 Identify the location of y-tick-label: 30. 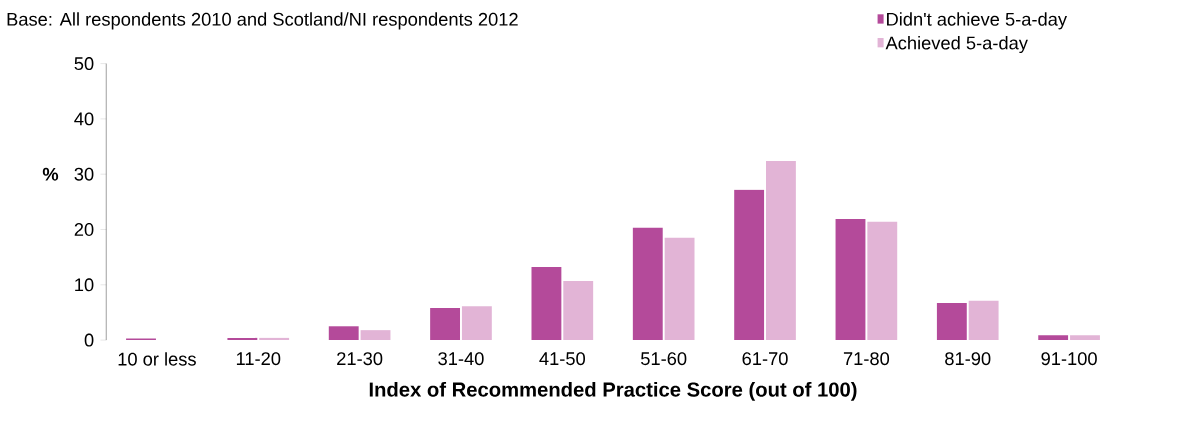
(84, 174).